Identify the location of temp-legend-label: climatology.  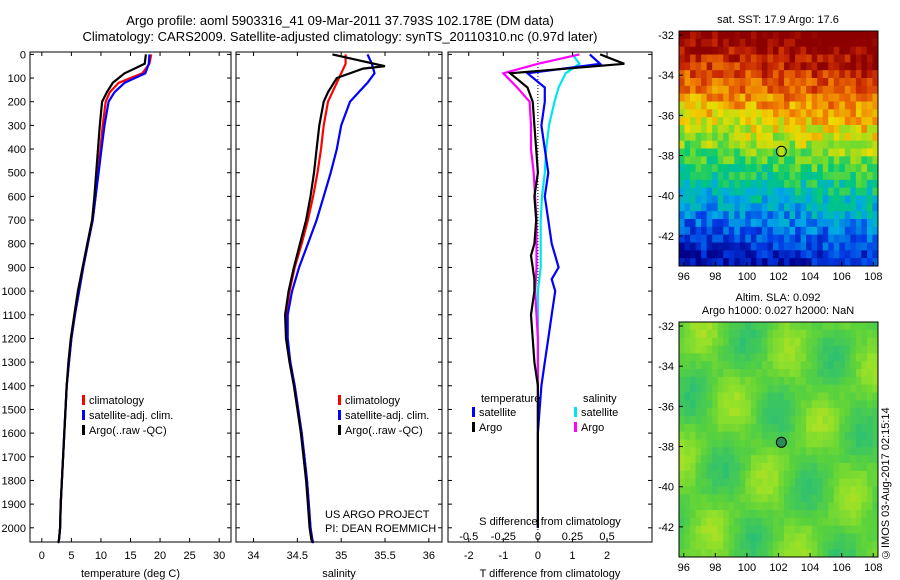
(117, 401).